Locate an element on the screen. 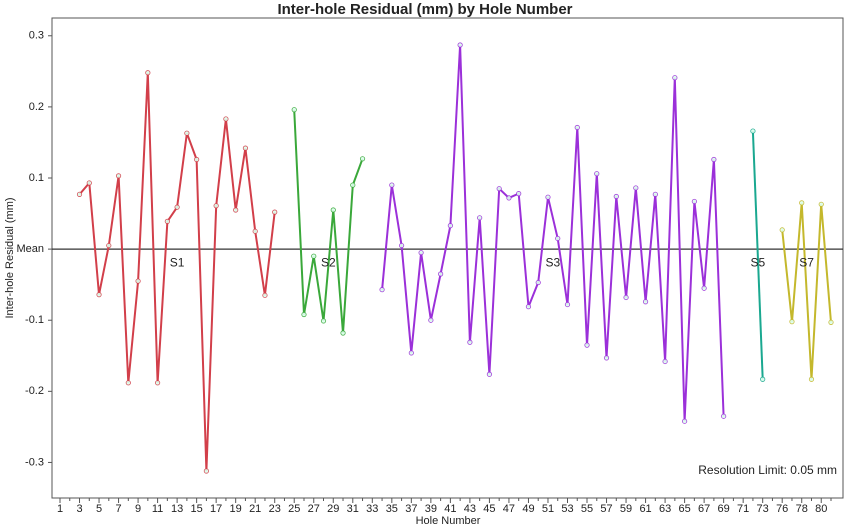 The image size is (850, 531). y-tick-label: -0.2 is located at coordinates (34, 391).